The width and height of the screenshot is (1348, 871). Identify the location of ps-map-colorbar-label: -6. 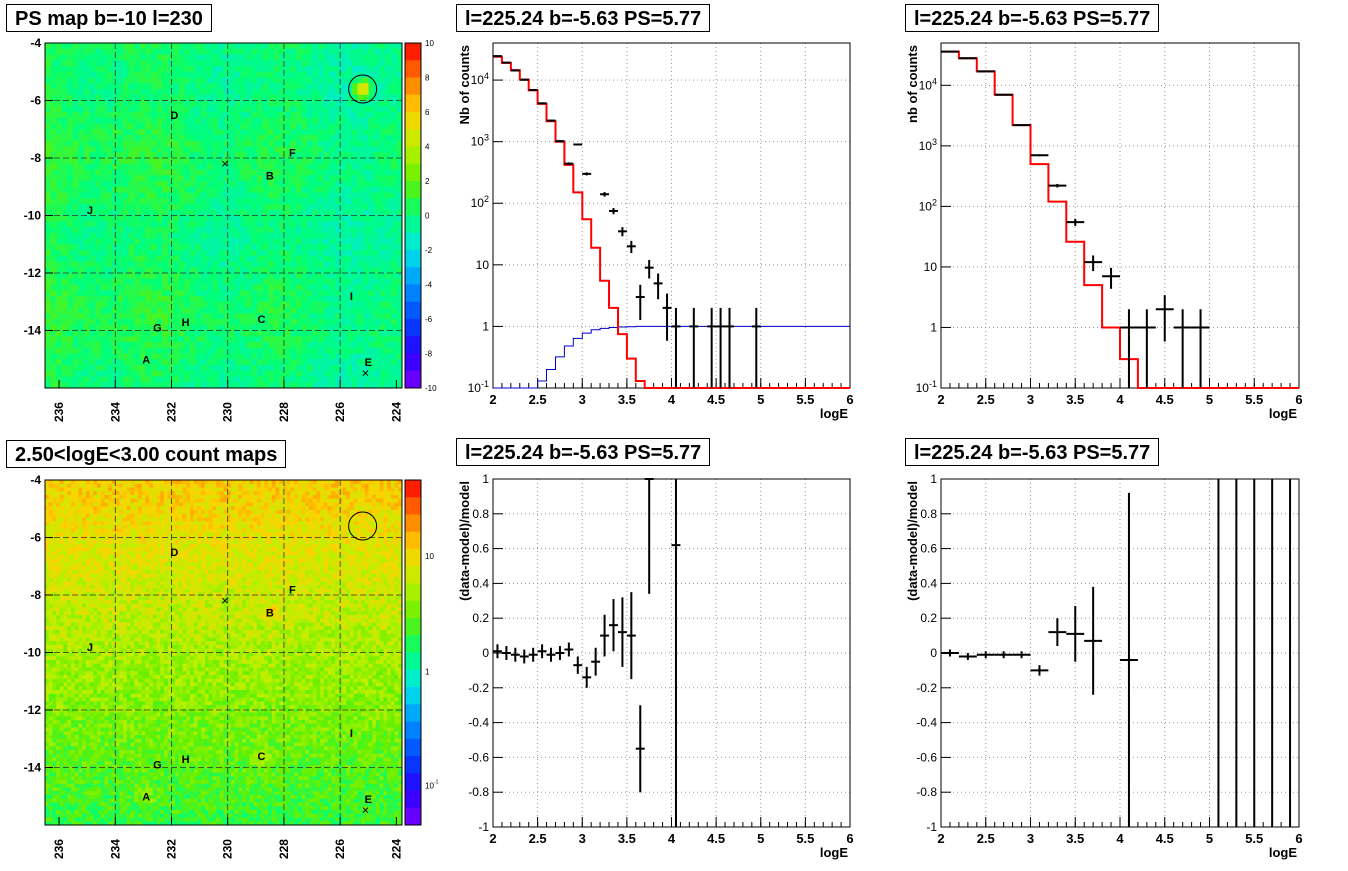
(429, 319).